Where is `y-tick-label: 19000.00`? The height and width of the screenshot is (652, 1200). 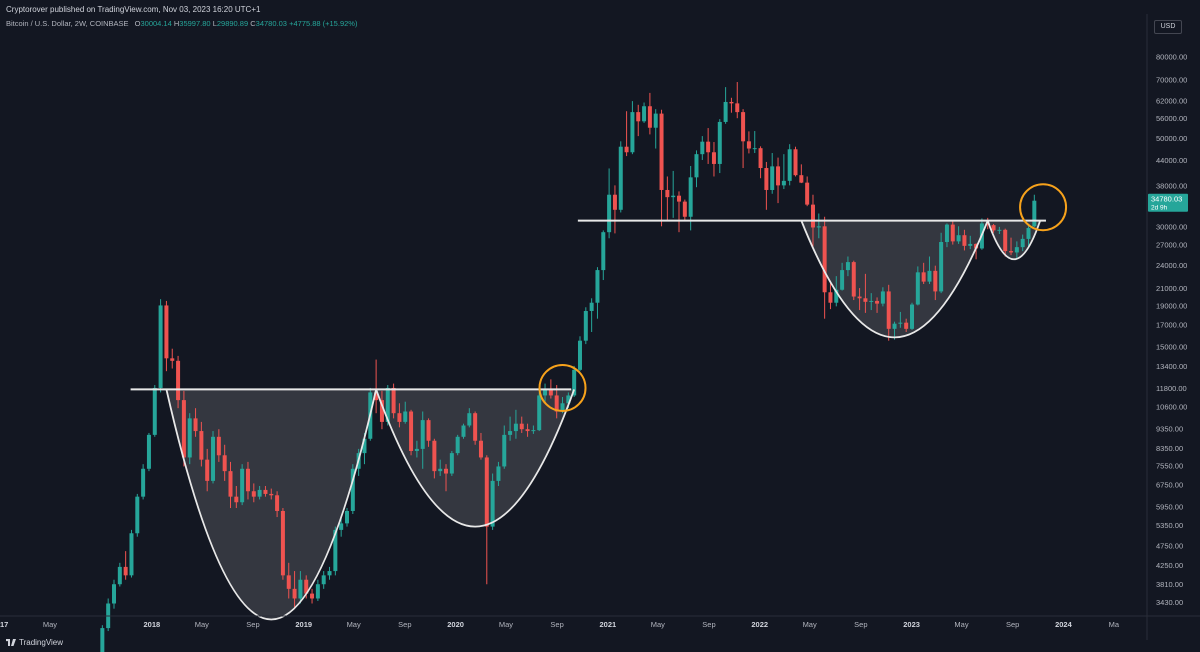
y-tick-label: 19000.00 is located at coordinates (1171, 305).